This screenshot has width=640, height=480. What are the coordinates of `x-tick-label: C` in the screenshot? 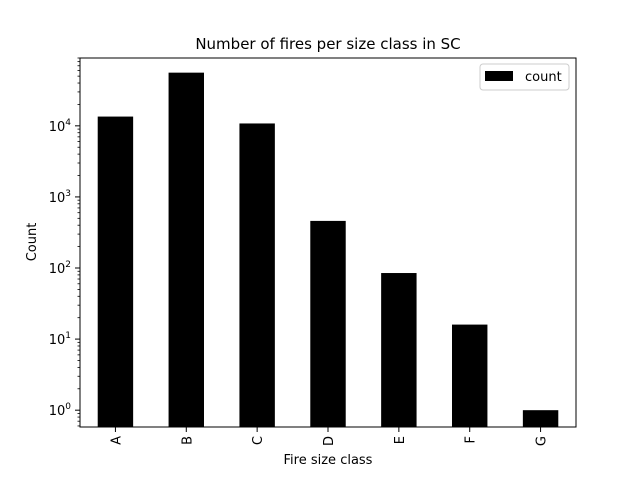 It's located at (258, 440).